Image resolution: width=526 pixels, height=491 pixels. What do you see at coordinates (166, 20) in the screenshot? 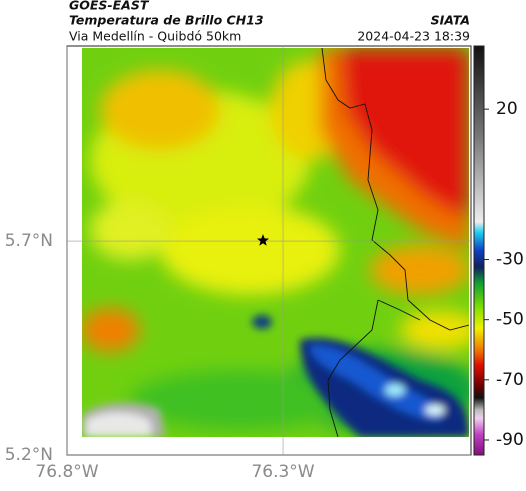
I see `title: Temperatura de Brillo CH13` at bounding box center [166, 20].